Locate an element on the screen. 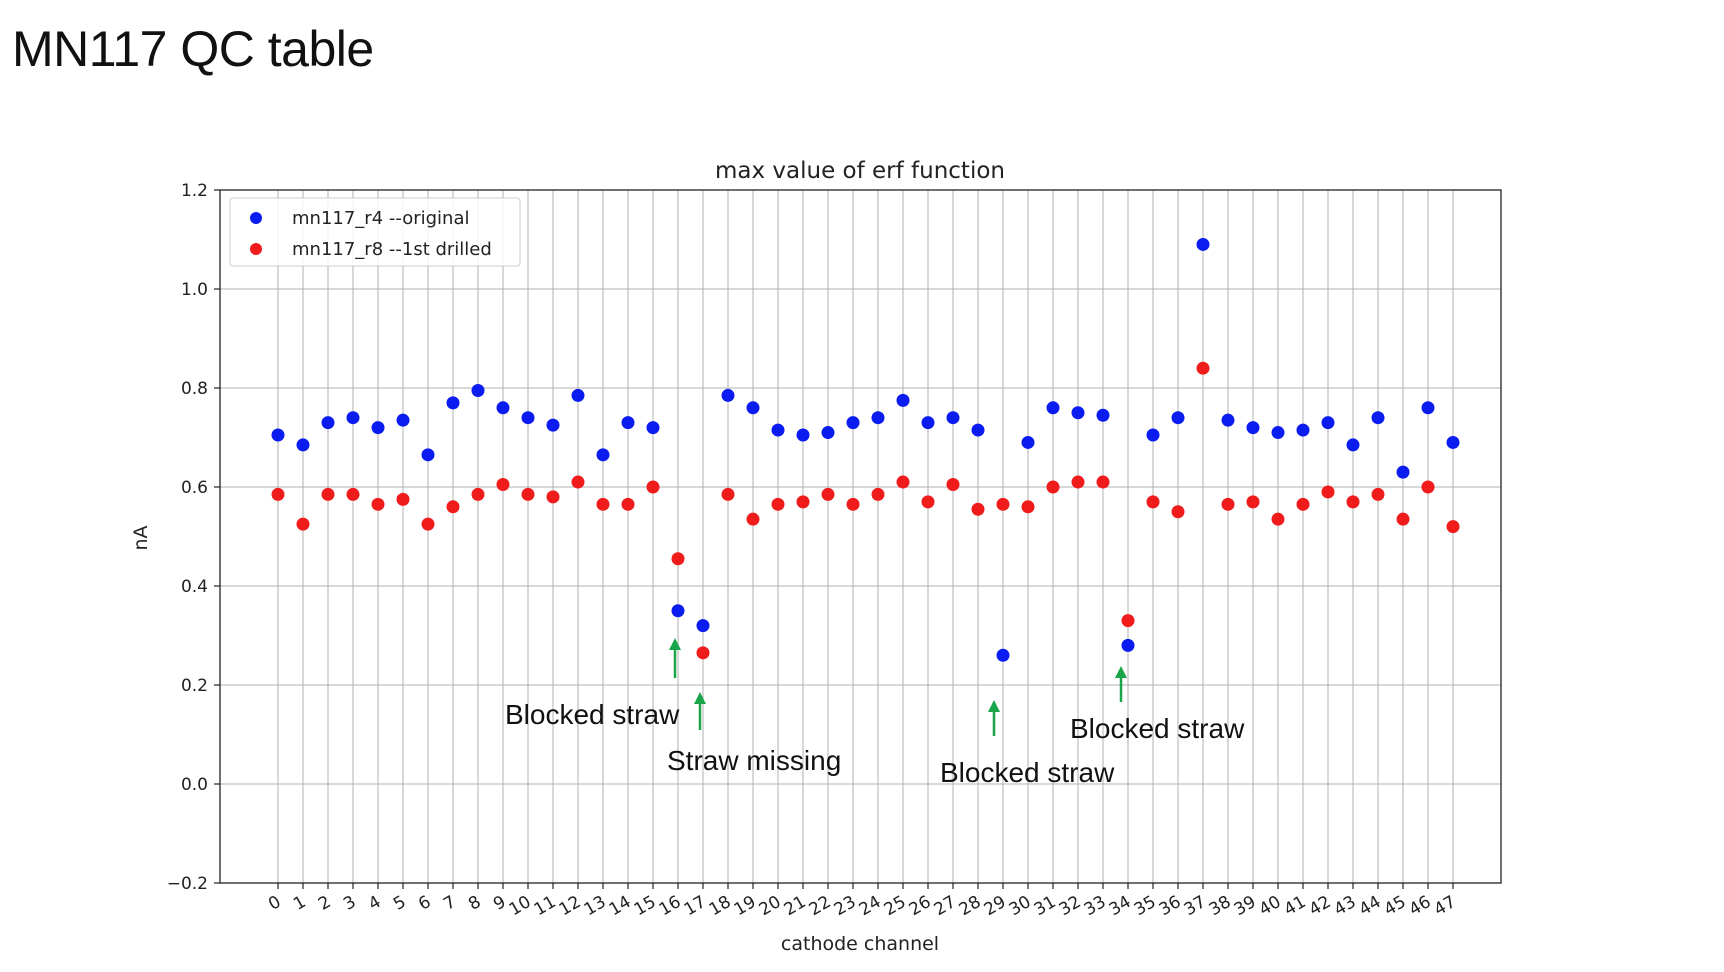 This screenshot has height=972, width=1724. point-original-ch12 is located at coordinates (578, 395).